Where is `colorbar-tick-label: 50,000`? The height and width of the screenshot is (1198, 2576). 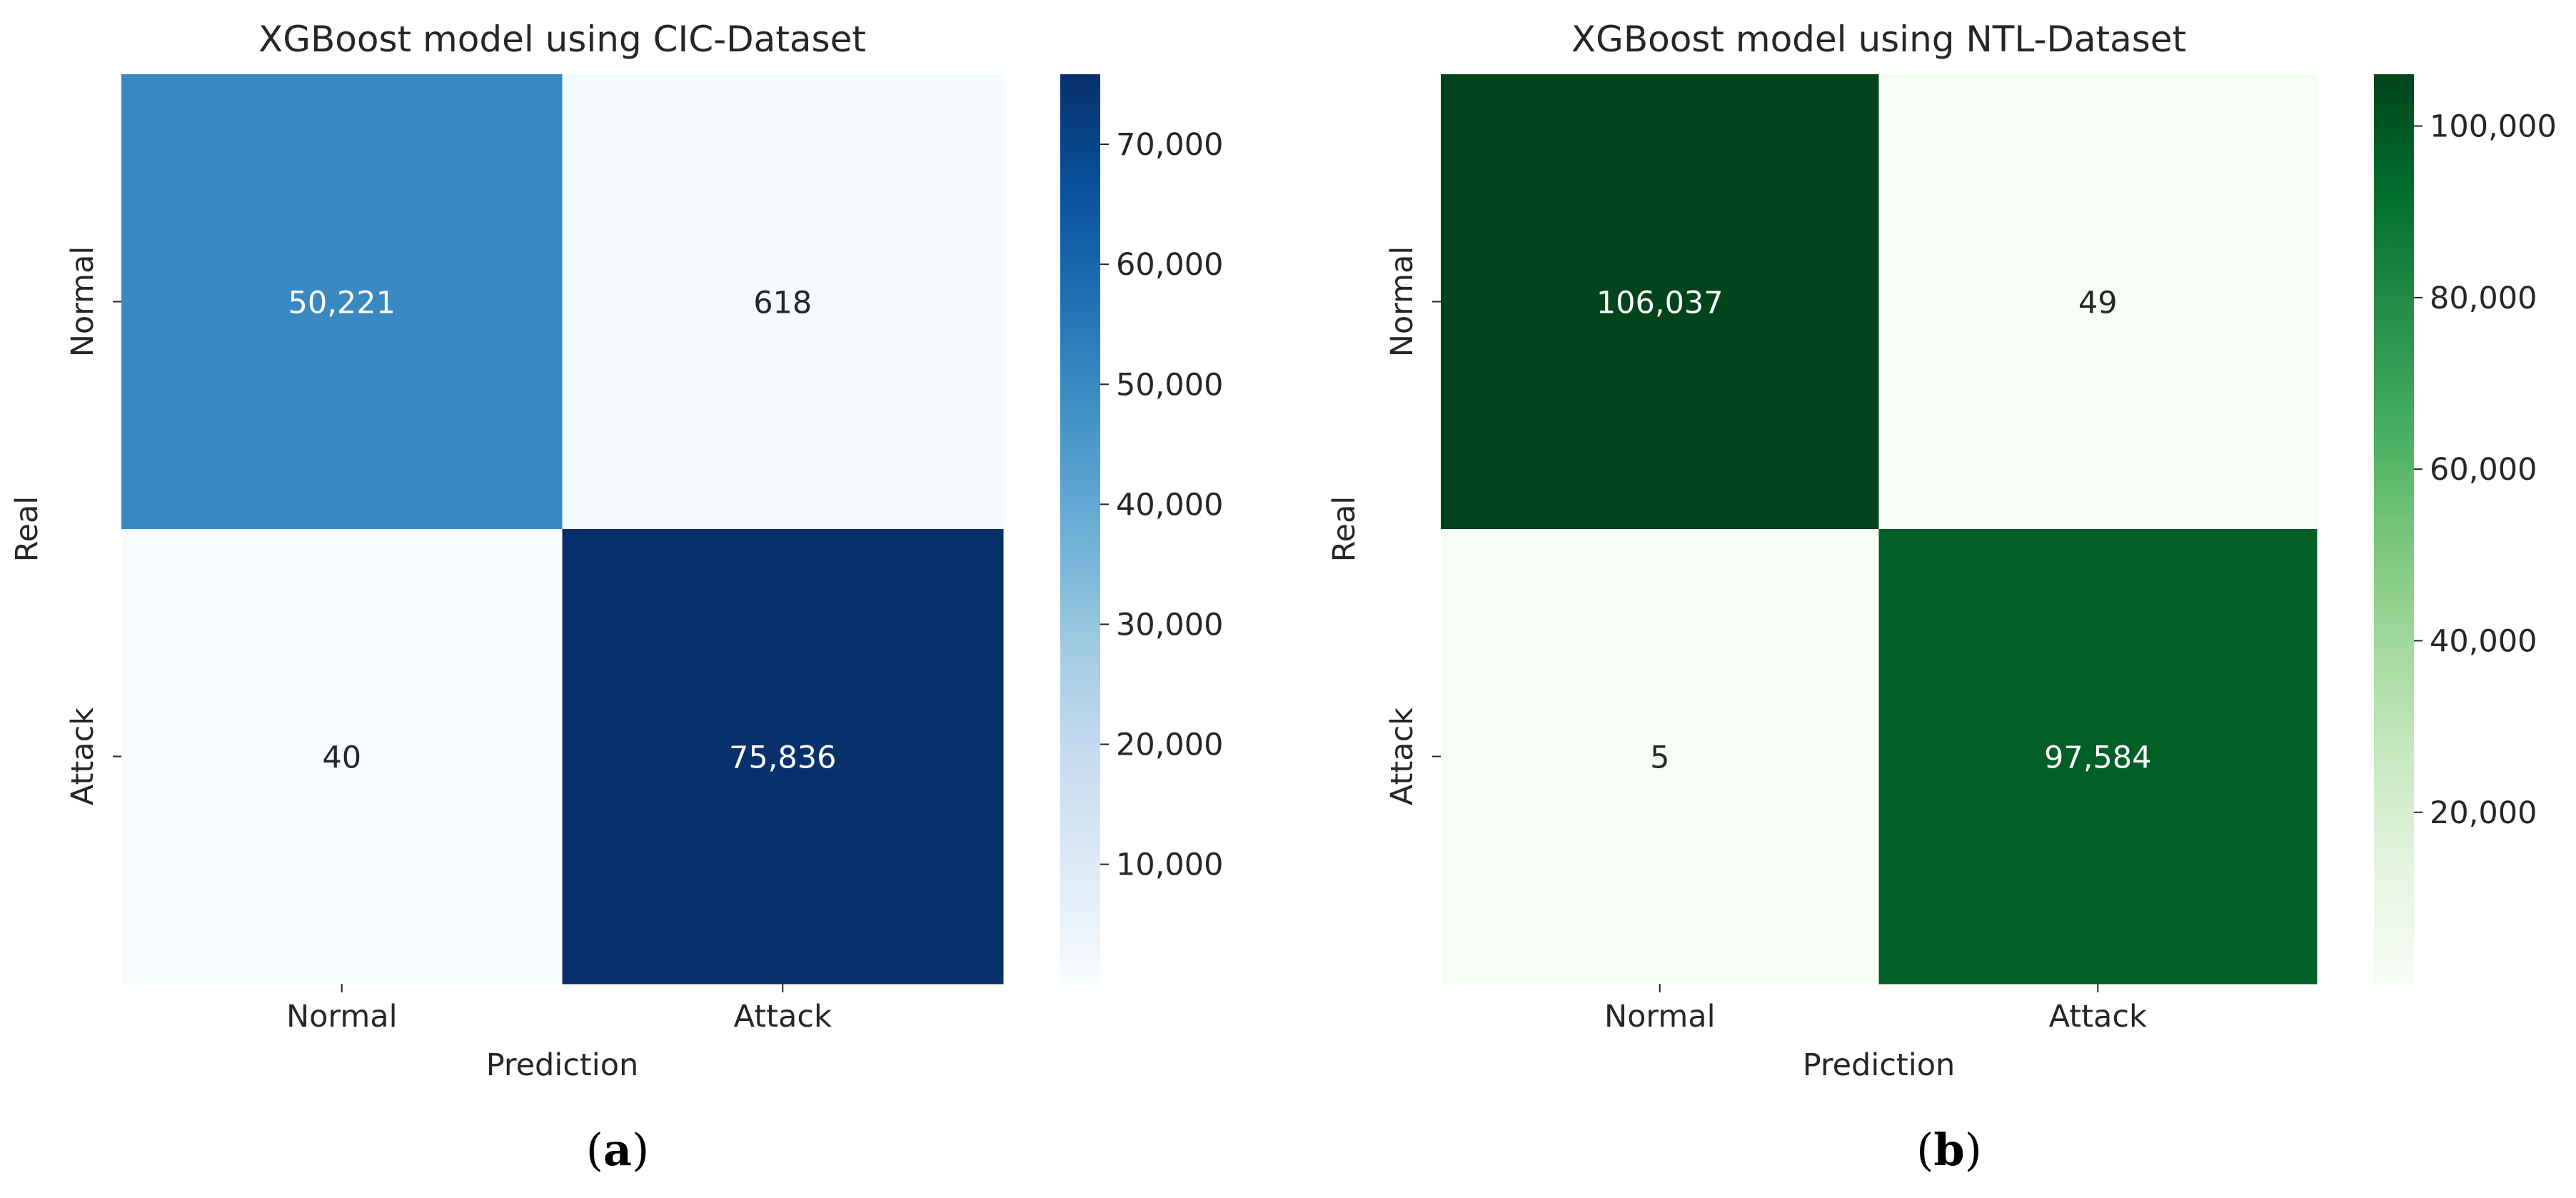 colorbar-tick-label: 50,000 is located at coordinates (1169, 385).